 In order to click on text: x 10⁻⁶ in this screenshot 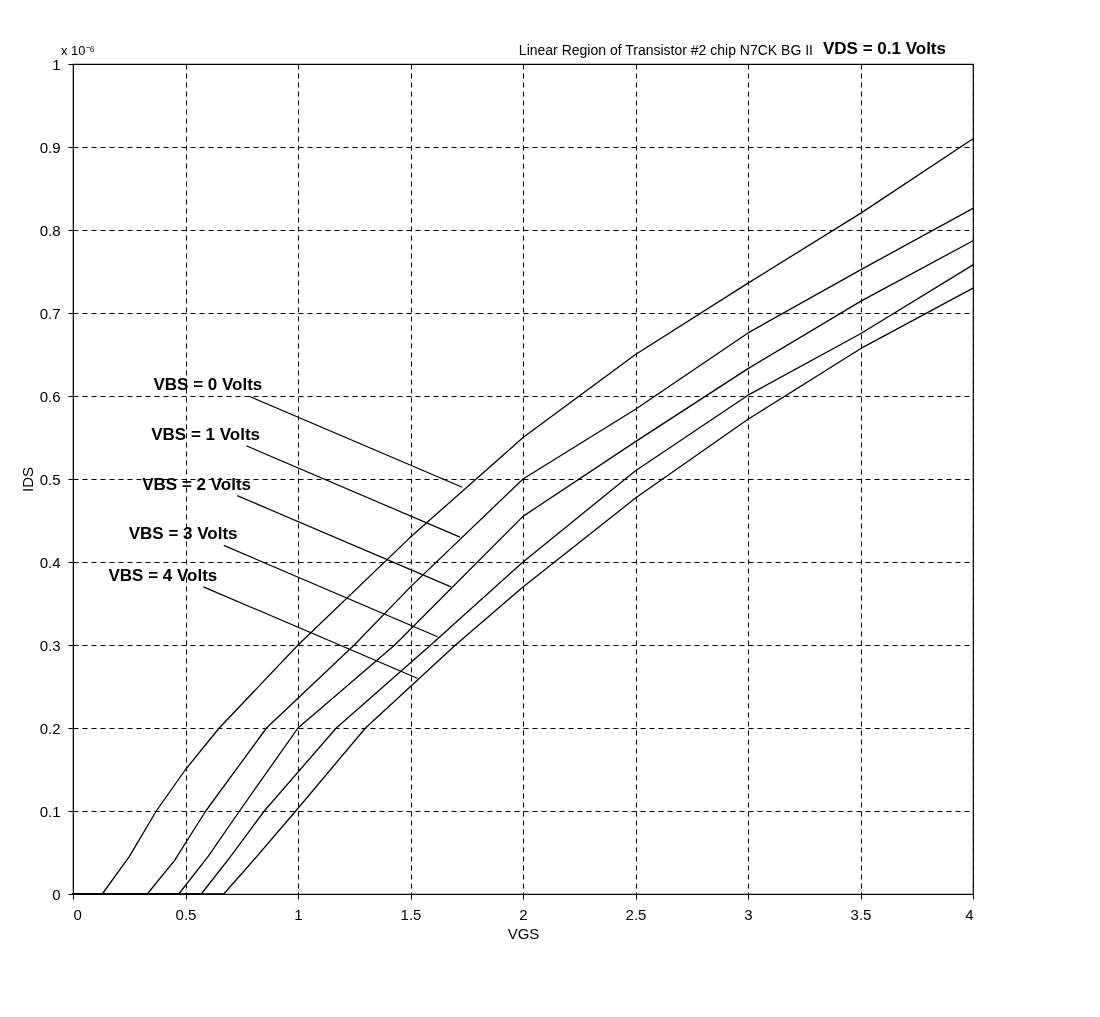, I will do `click(78, 50)`.